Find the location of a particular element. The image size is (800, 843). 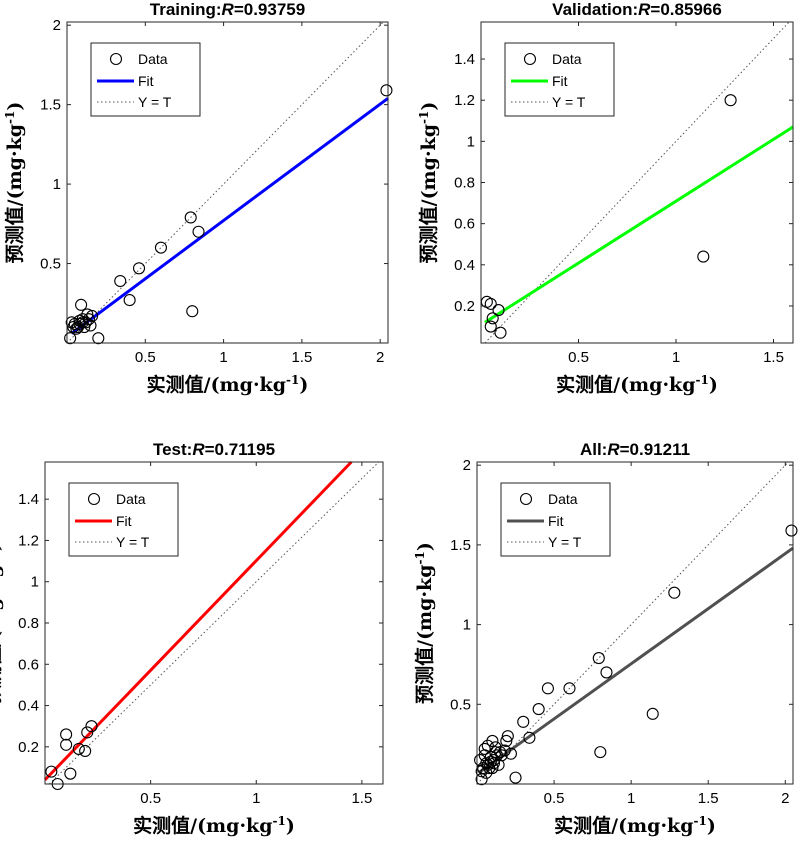

y-tick-label: 0.5 is located at coordinates (460, 704).